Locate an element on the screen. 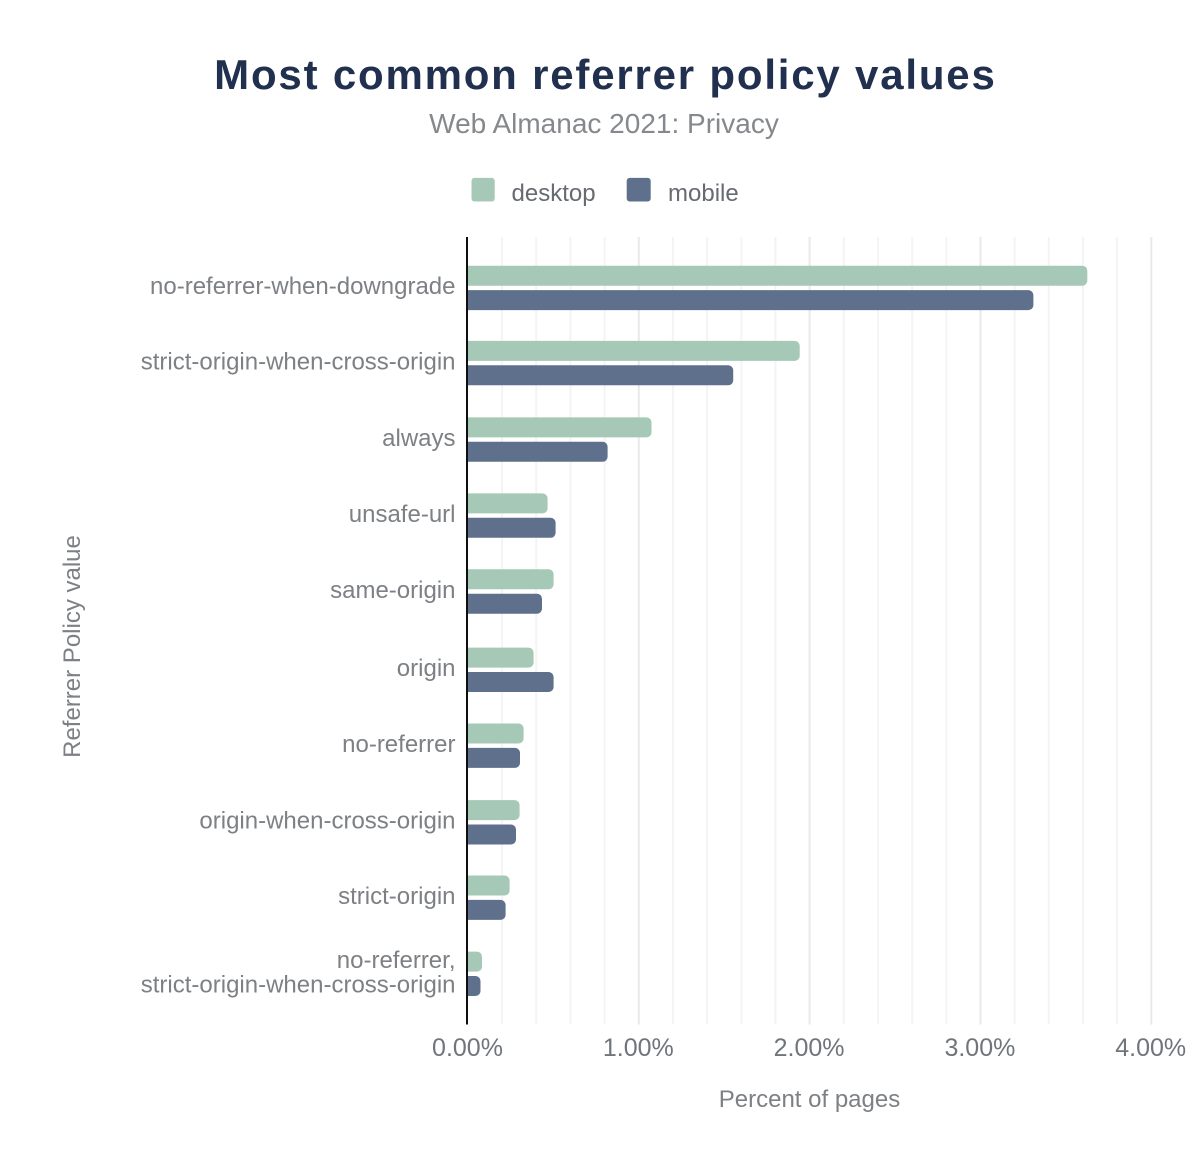 The height and width of the screenshot is (1160, 1200). svg-text: Percent of pages is located at coordinates (809, 1099).